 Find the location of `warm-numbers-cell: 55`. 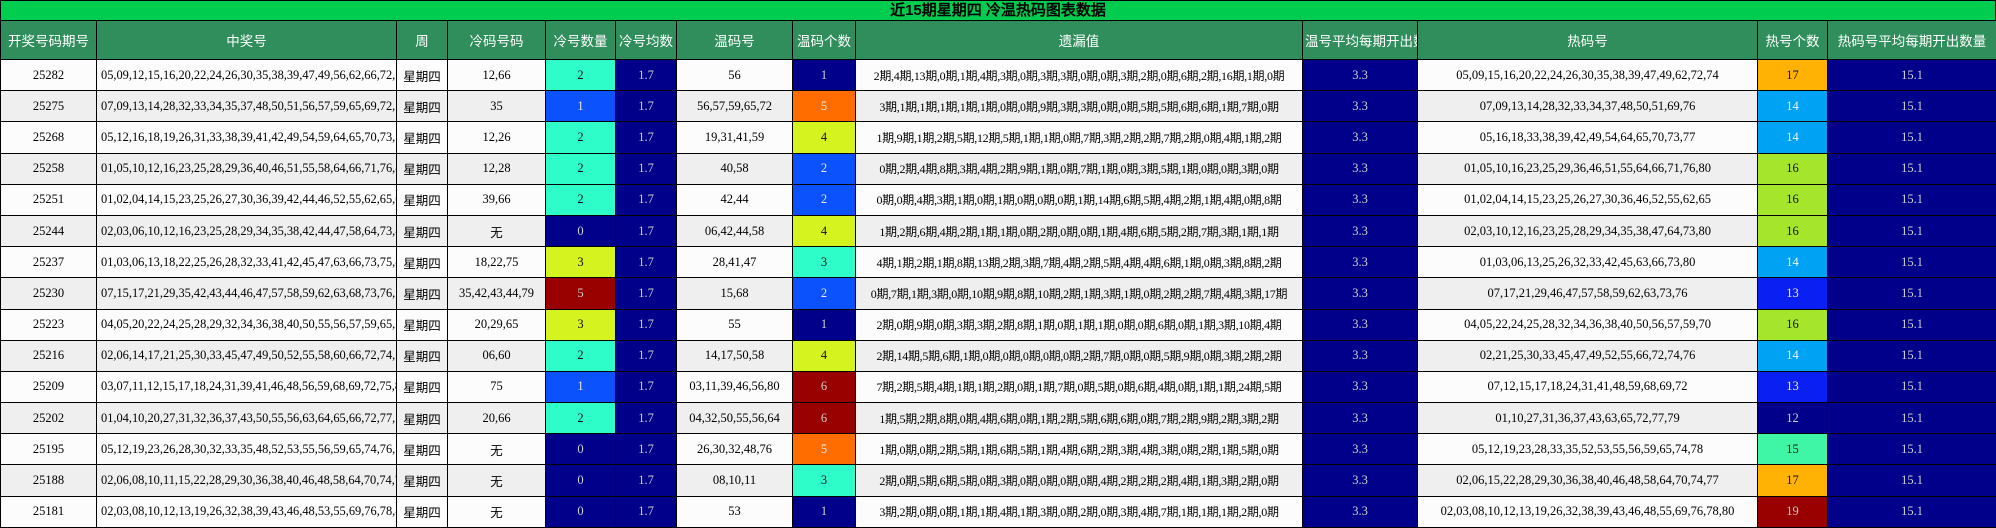

warm-numbers-cell: 55 is located at coordinates (734, 324).